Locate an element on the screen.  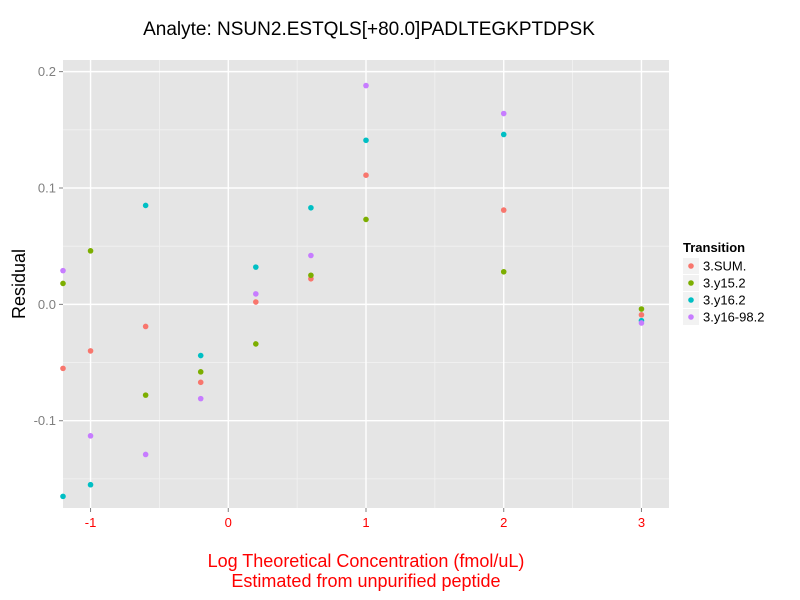
y-tick-label: 0.2 is located at coordinates (47, 71).